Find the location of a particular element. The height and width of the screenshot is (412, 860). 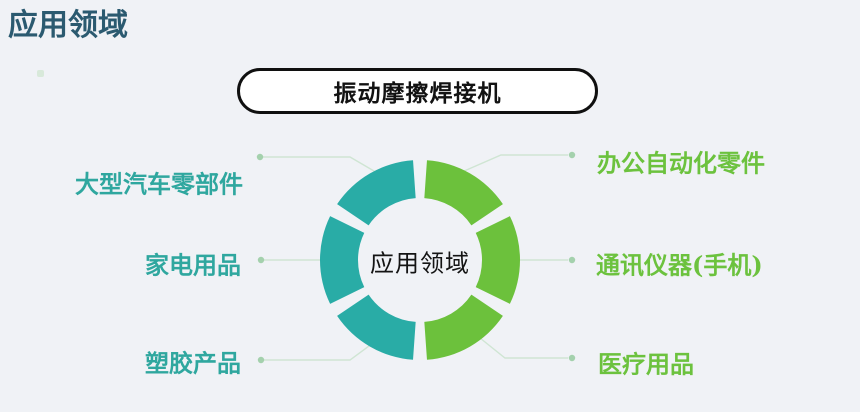

connector-line-office-automation is located at coordinates (511, 165).